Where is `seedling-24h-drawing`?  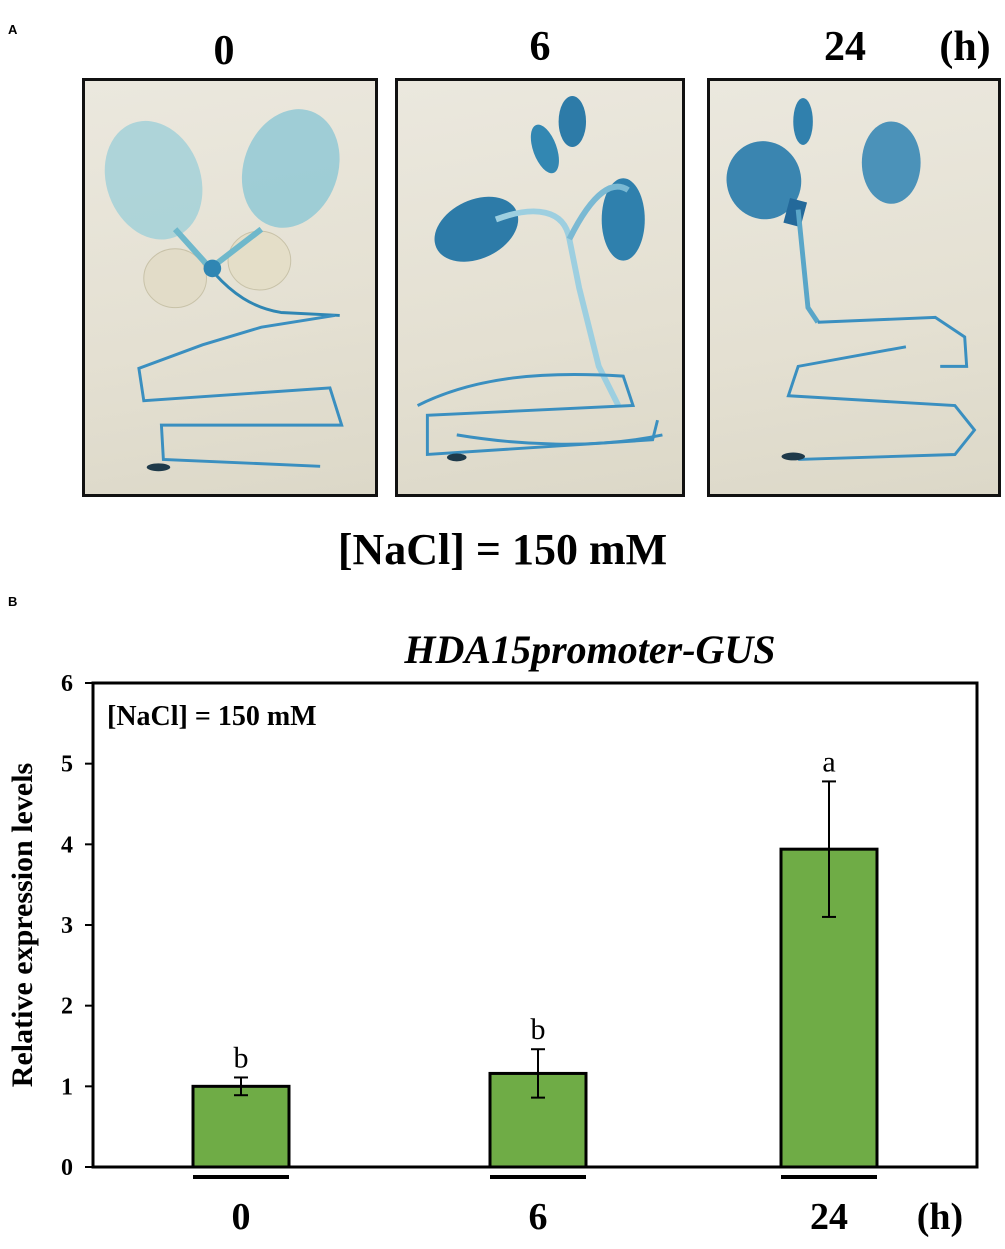
seedling-24h-drawing is located at coordinates (851, 279).